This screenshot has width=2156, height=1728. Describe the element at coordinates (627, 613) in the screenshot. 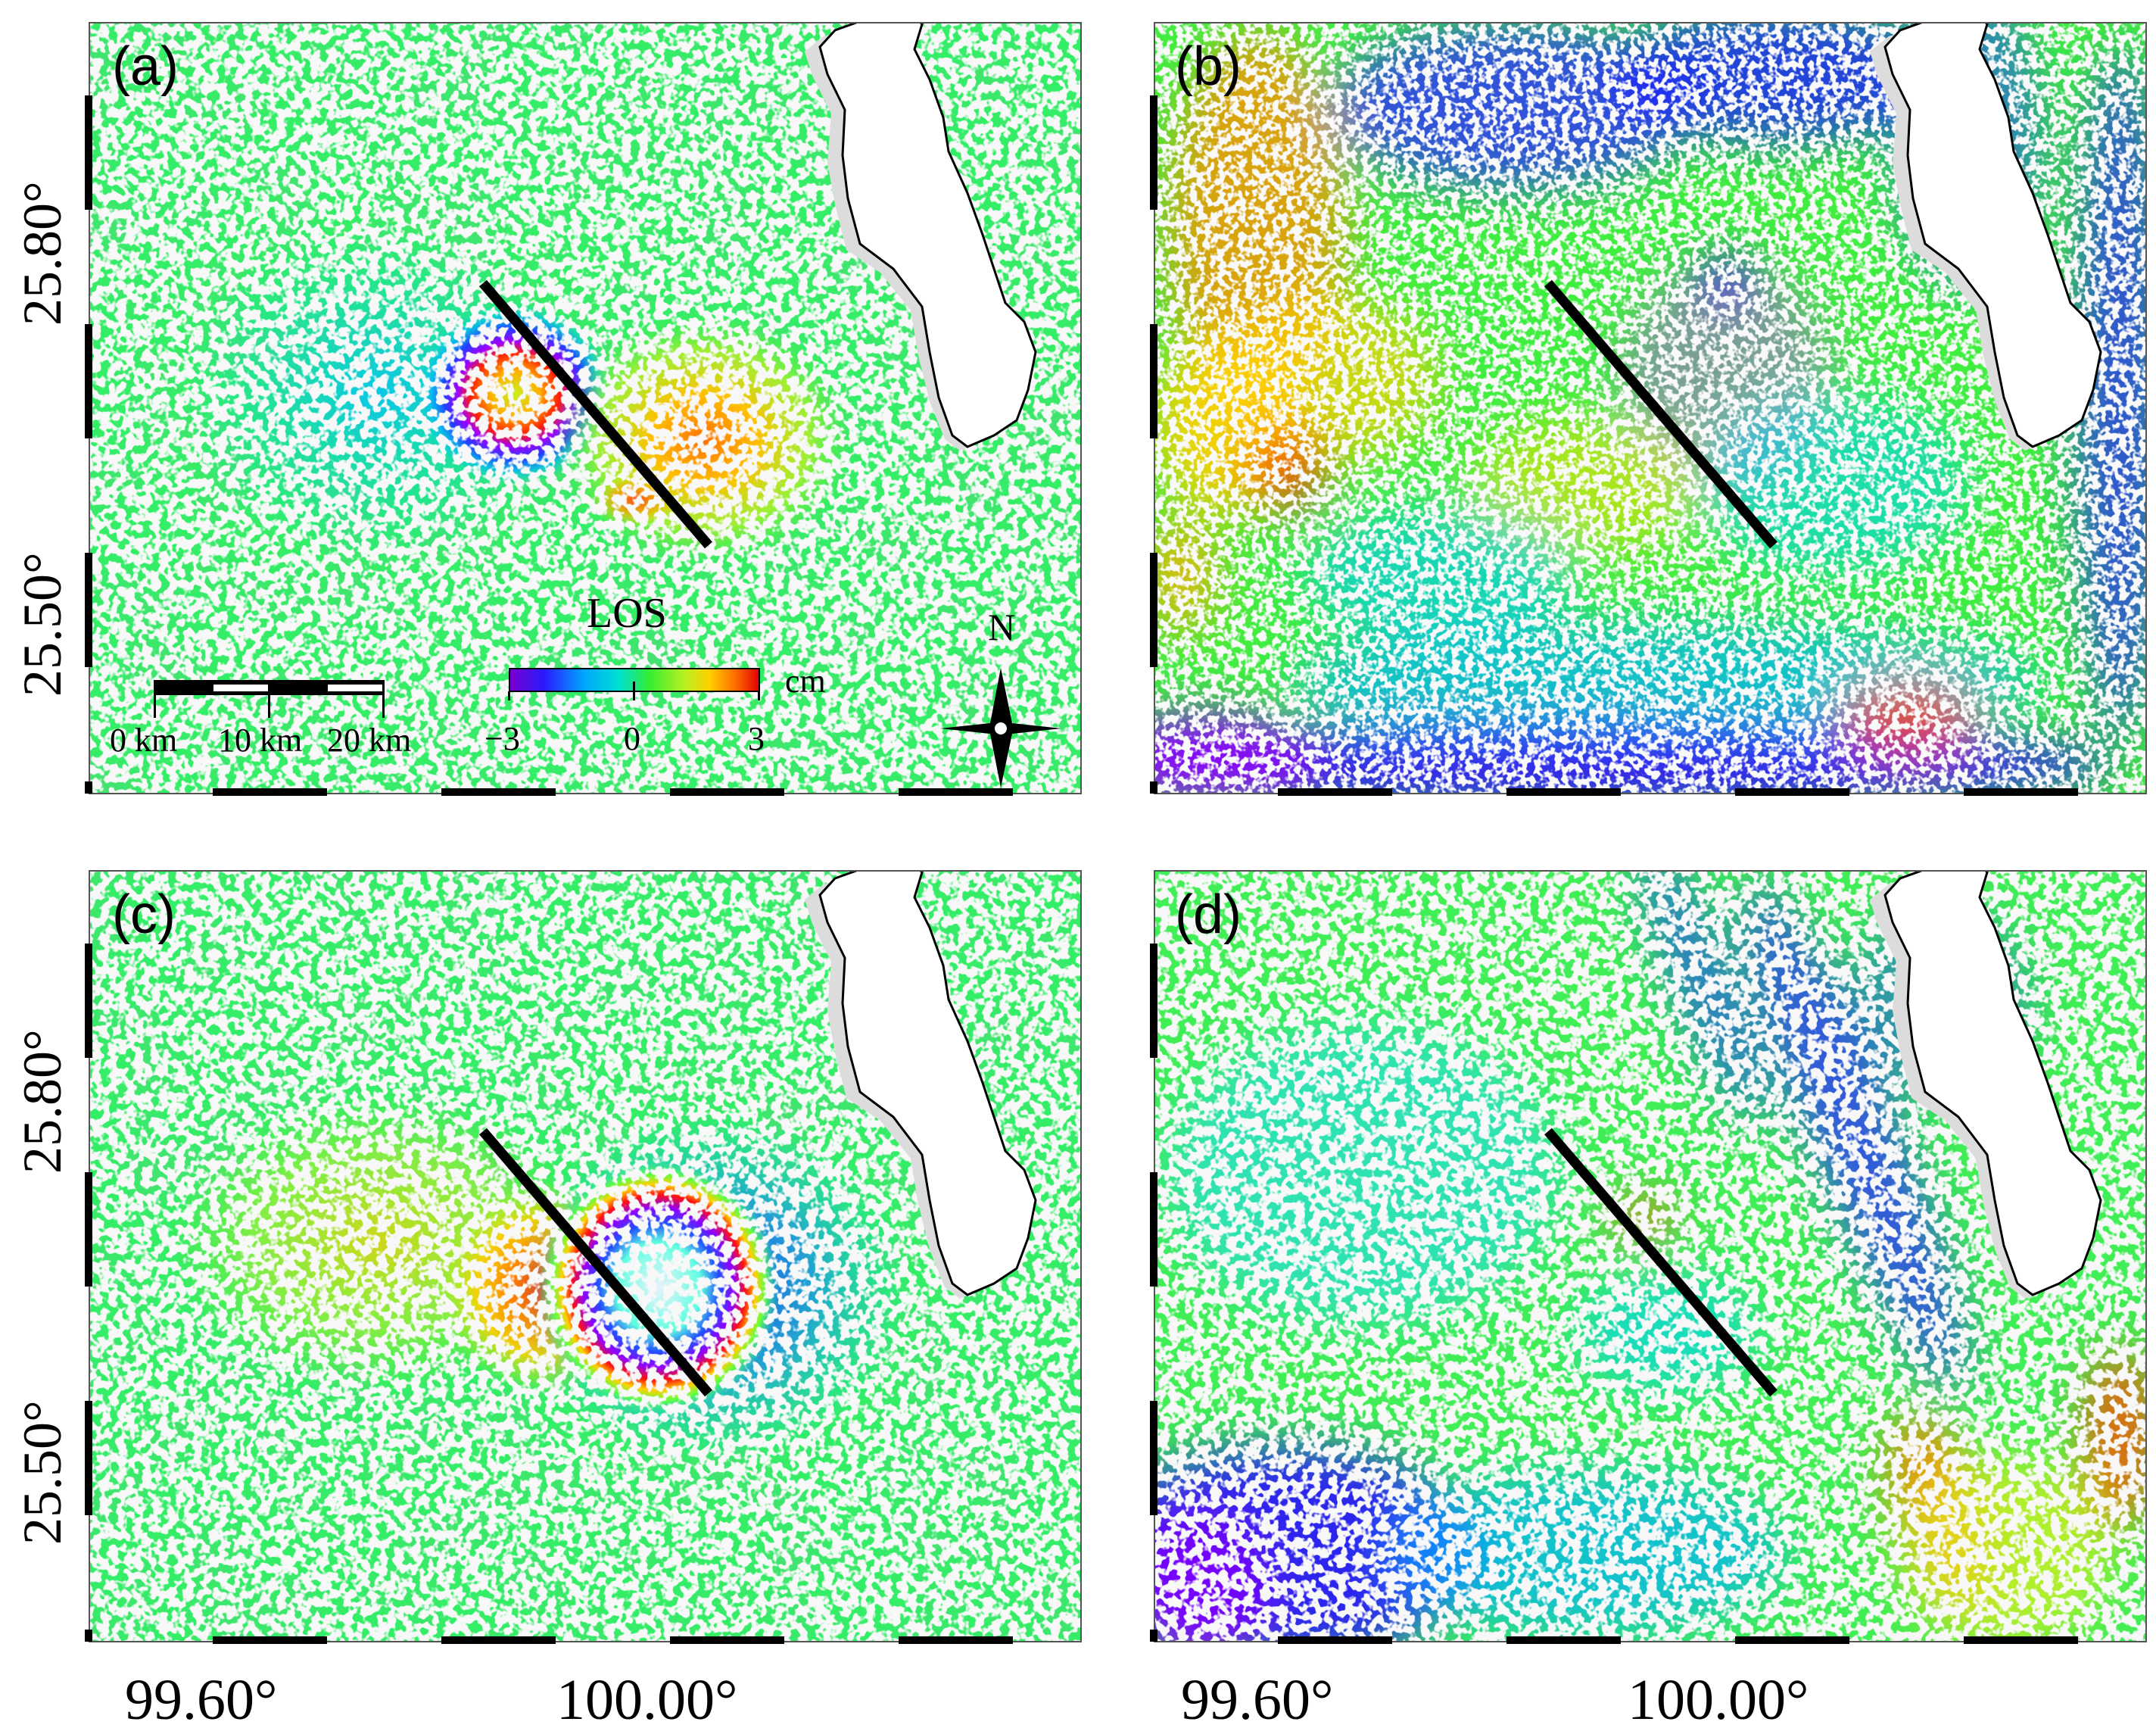

I see `colorbar-title: LOS` at that location.